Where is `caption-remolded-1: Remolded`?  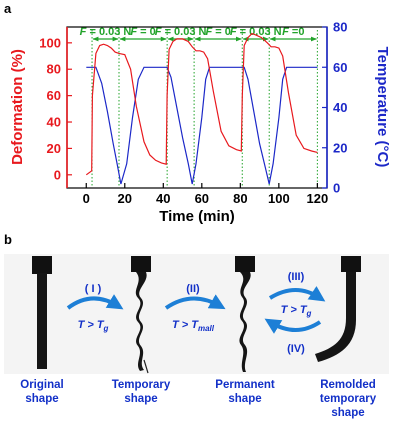
caption-remolded-1: Remolded is located at coordinates (348, 385).